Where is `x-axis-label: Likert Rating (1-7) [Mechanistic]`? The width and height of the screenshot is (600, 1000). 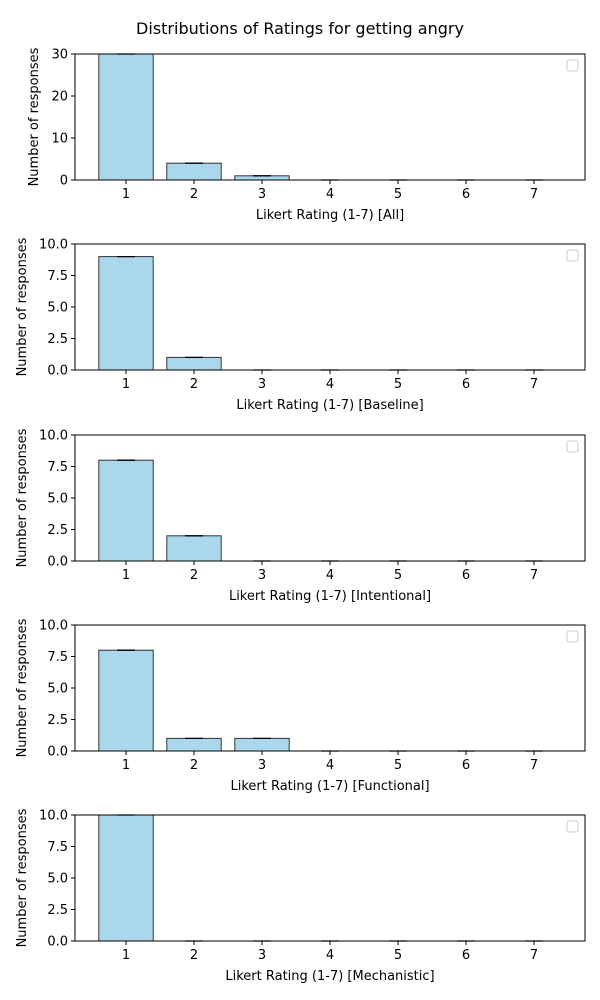
x-axis-label: Likert Rating (1-7) [Mechanistic] is located at coordinates (329, 976).